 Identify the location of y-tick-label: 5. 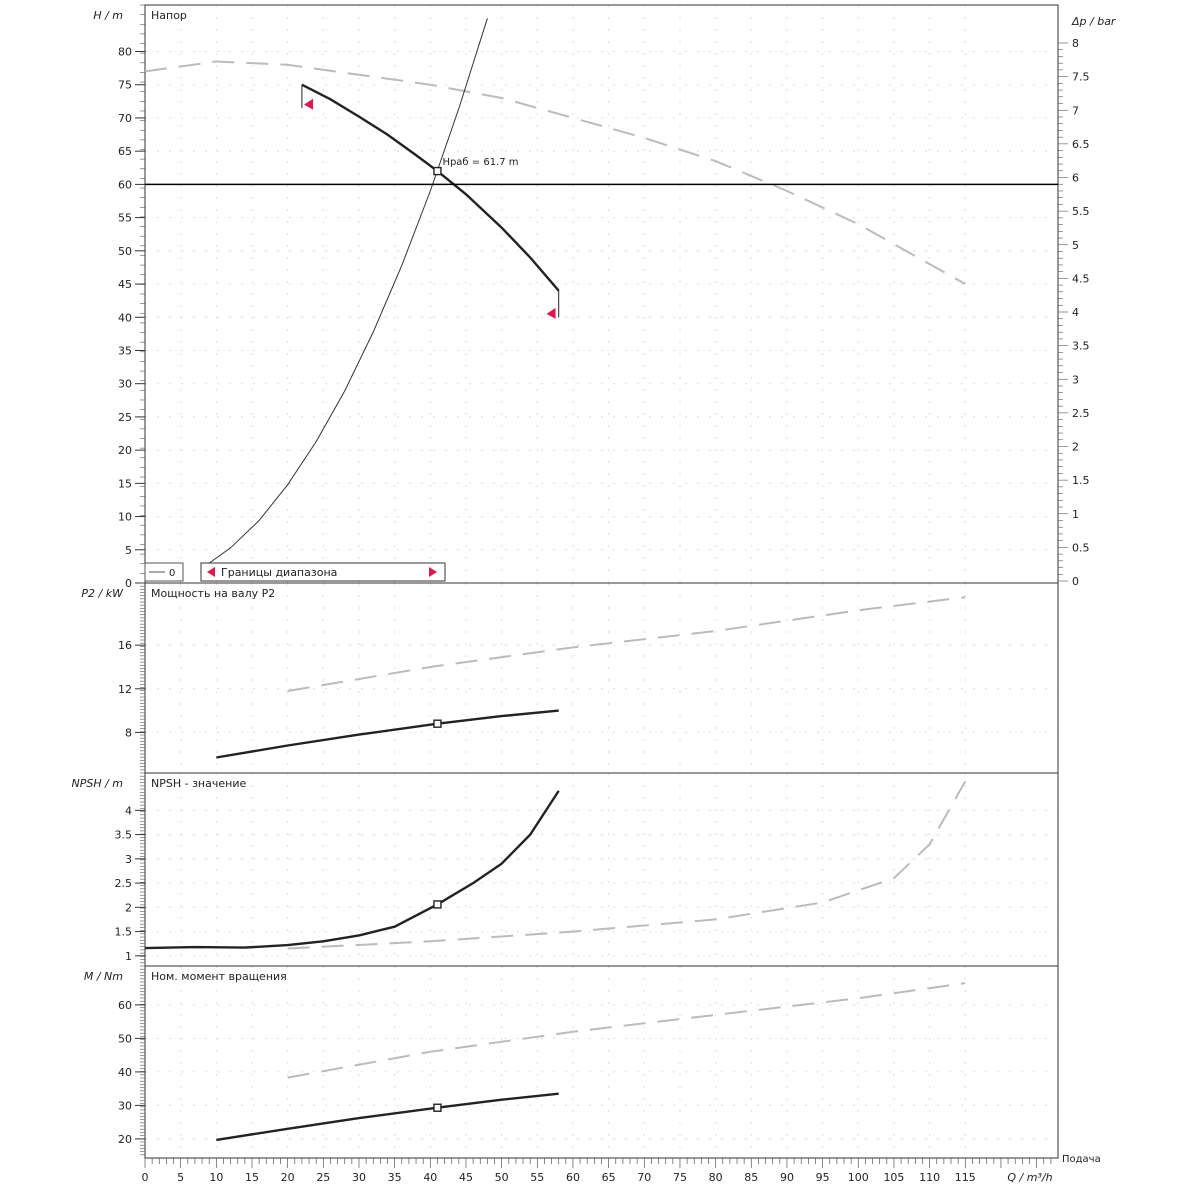
(128, 550).